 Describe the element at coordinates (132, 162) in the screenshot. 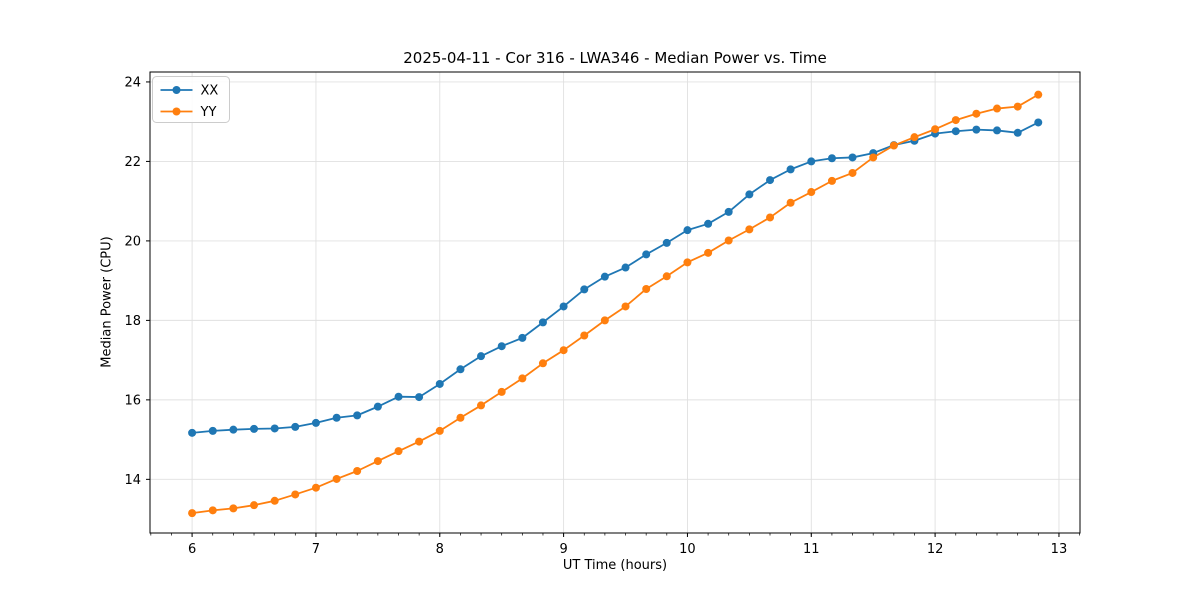

I see `y-tick-label: 22` at that location.